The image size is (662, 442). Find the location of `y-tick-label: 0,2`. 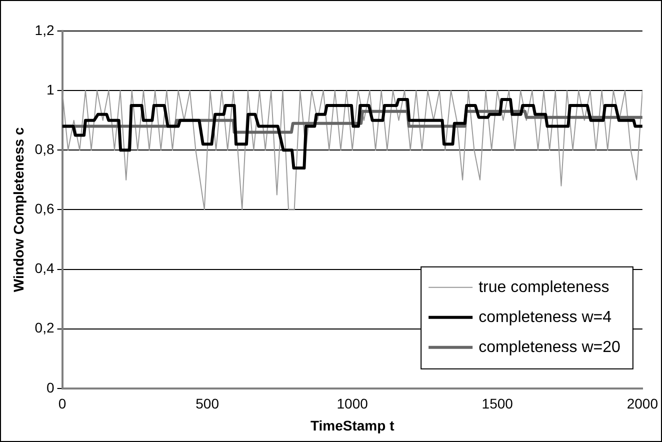

y-tick-label: 0,2 is located at coordinates (44, 328).